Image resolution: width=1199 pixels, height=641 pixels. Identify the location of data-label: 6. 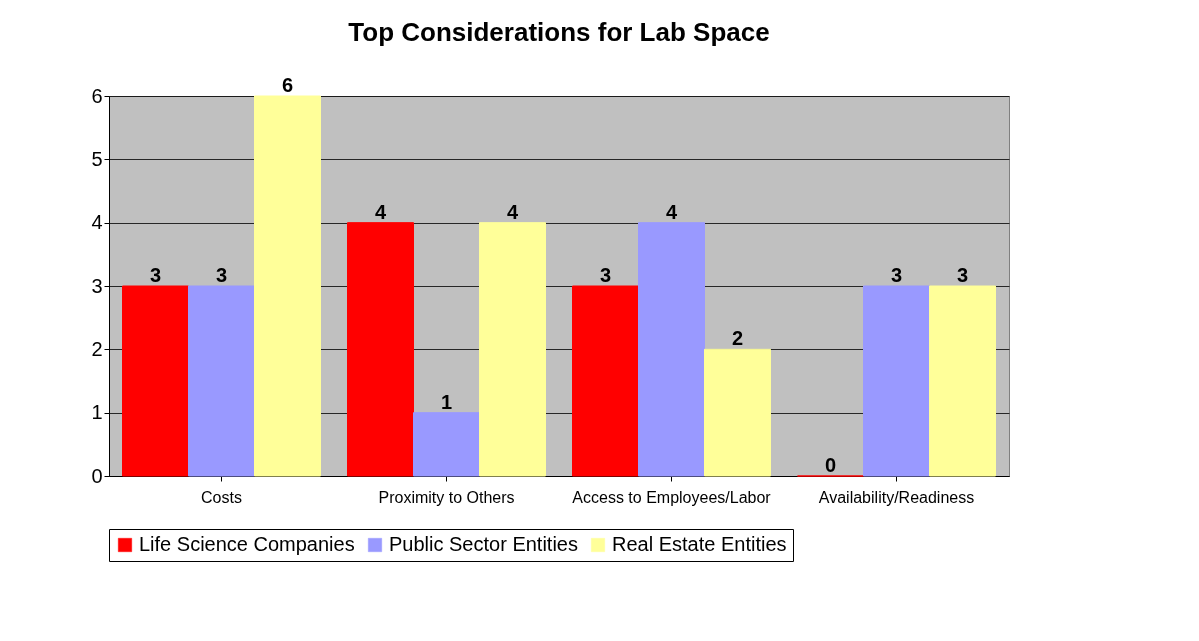
(287, 85).